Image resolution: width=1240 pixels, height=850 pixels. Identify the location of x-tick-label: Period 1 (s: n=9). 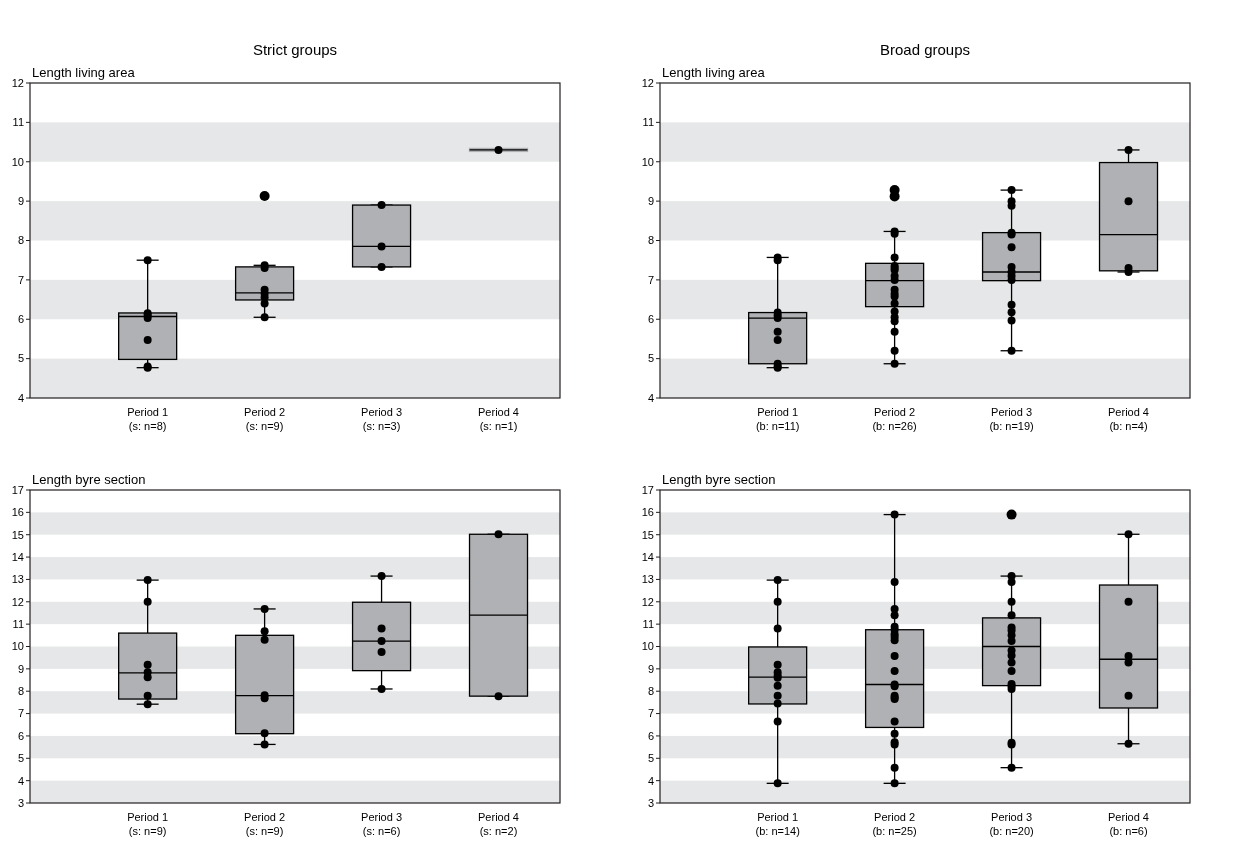
(148, 824).